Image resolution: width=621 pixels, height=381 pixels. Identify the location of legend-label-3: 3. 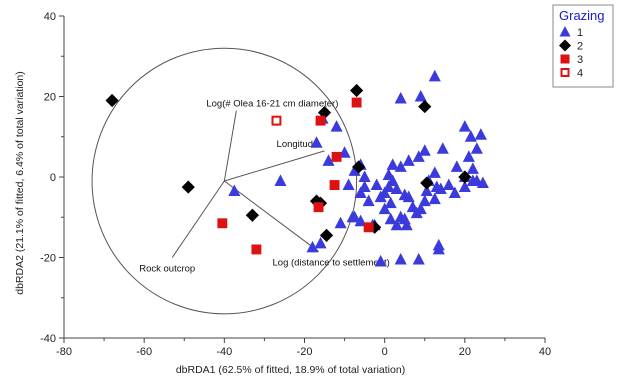
(580, 60).